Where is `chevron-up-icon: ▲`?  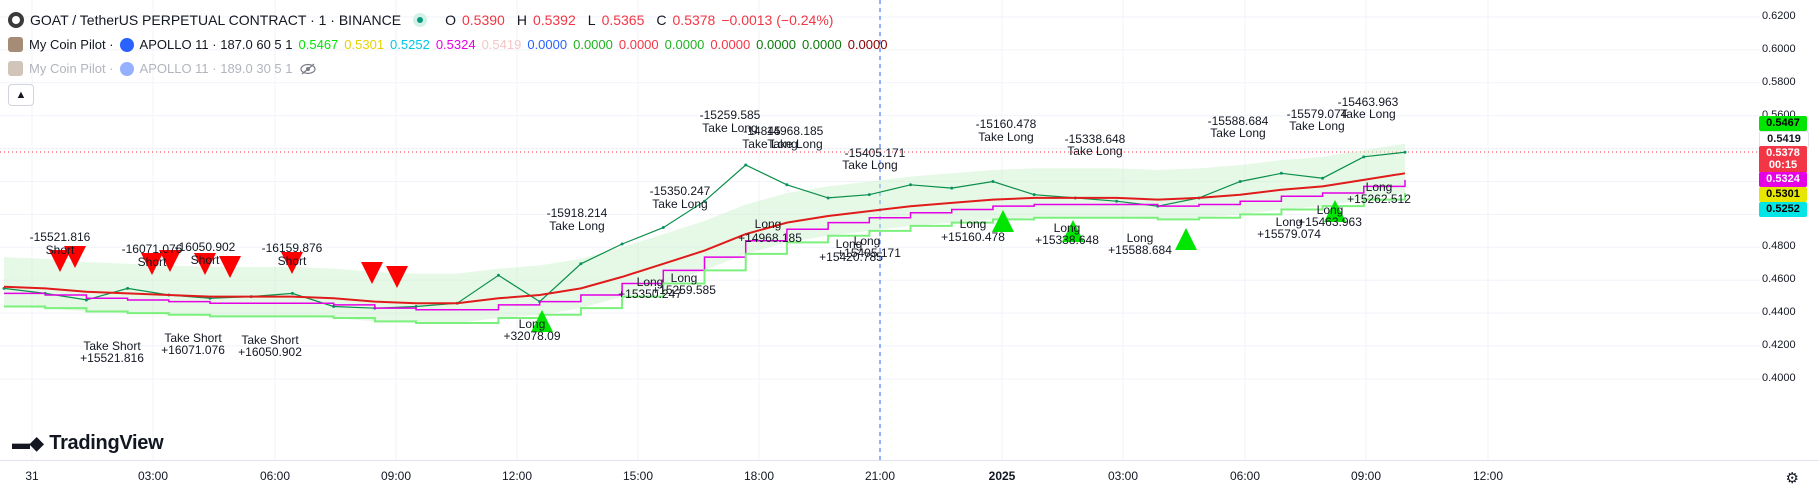 chevron-up-icon: ▲ is located at coordinates (21, 95).